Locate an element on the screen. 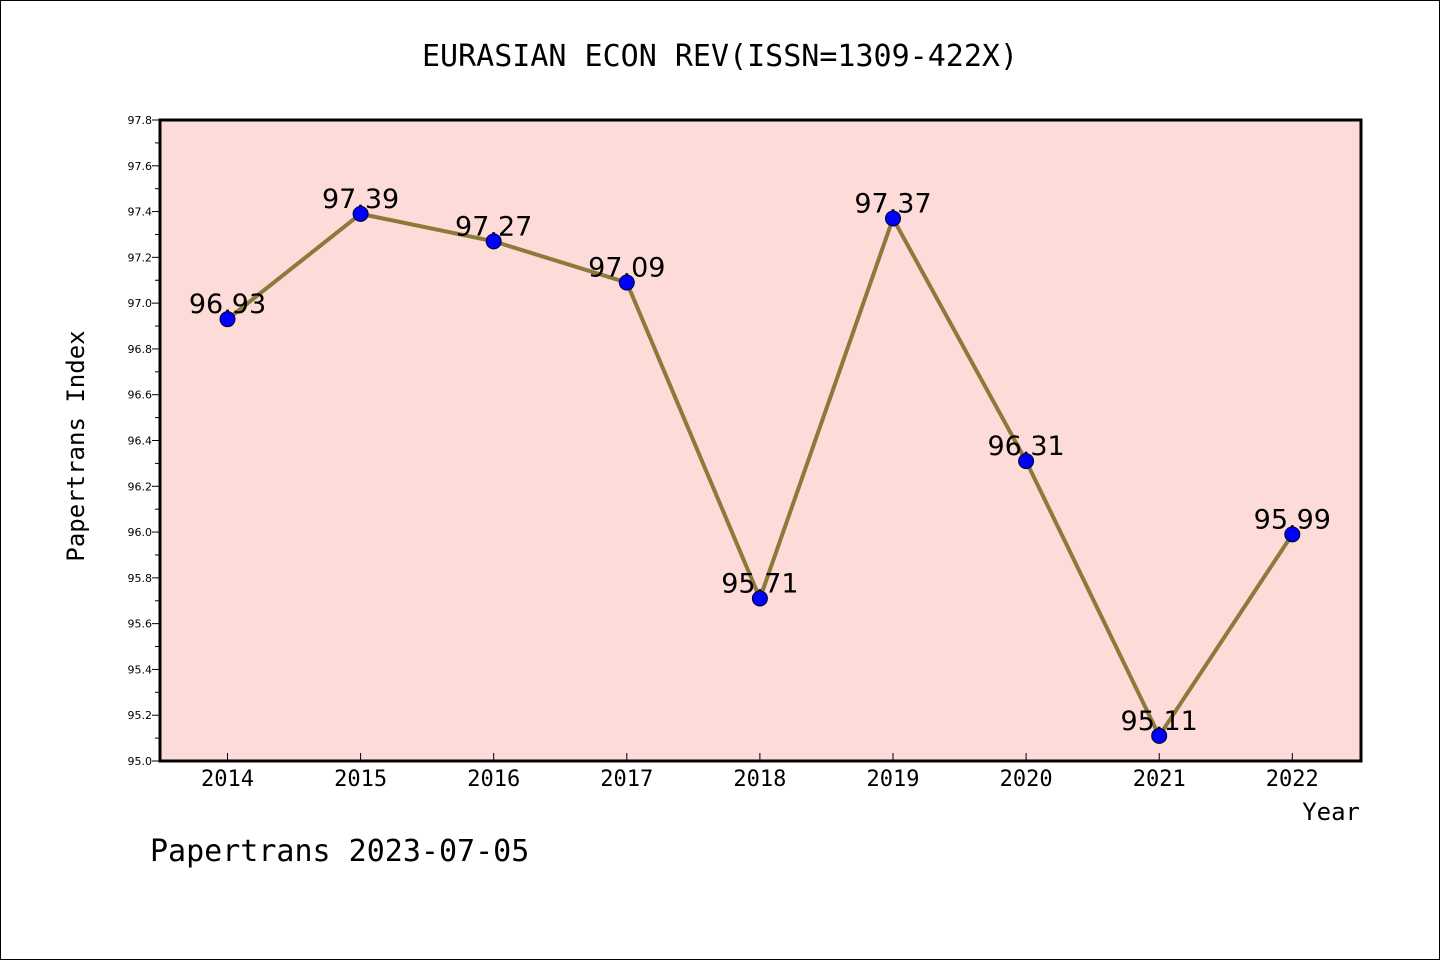 This screenshot has width=1440, height=960. x-tick-label: 2015 is located at coordinates (360, 779).